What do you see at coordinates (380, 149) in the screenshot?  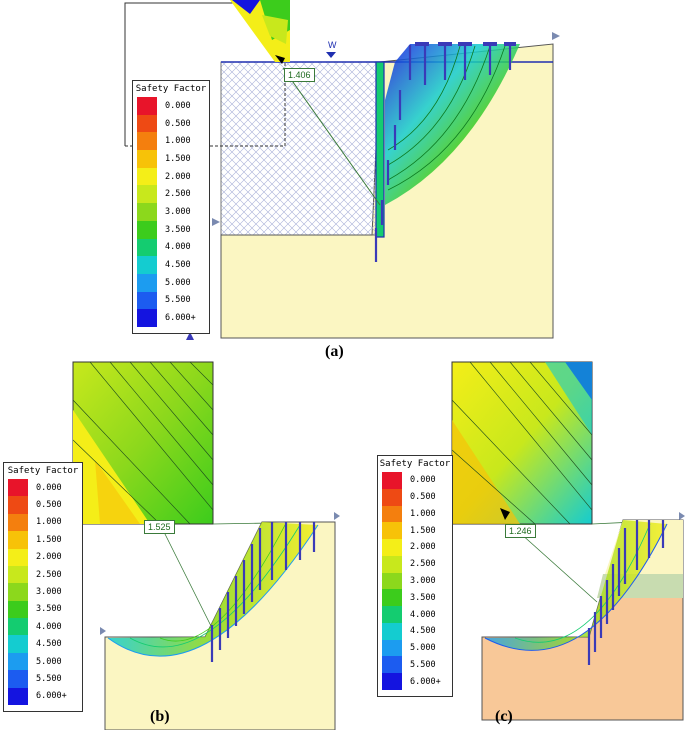 I see `retaining-wall` at bounding box center [380, 149].